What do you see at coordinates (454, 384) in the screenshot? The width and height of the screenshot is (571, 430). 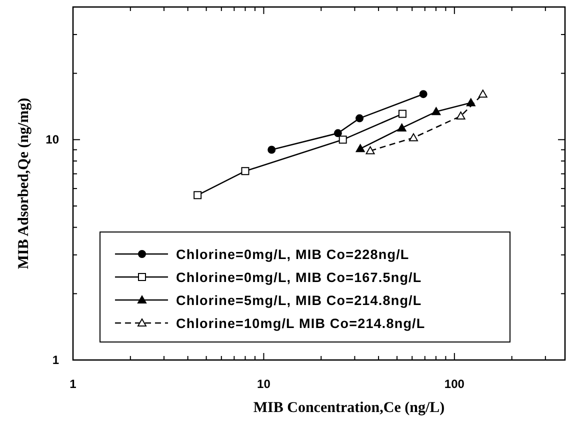 I see `x-tick-label: 100` at bounding box center [454, 384].